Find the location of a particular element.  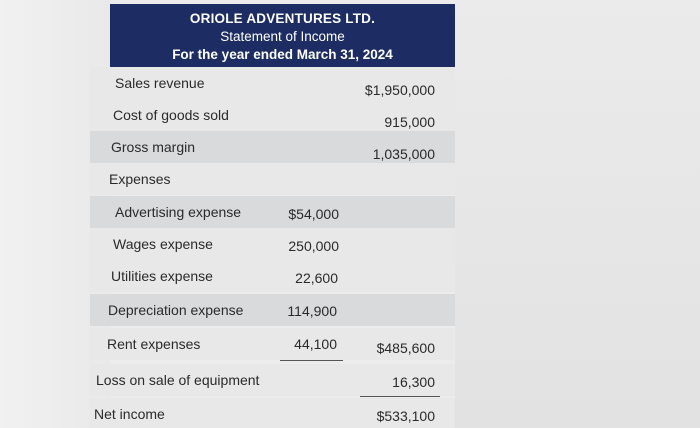

amount-total: $485,600 is located at coordinates (405, 348).